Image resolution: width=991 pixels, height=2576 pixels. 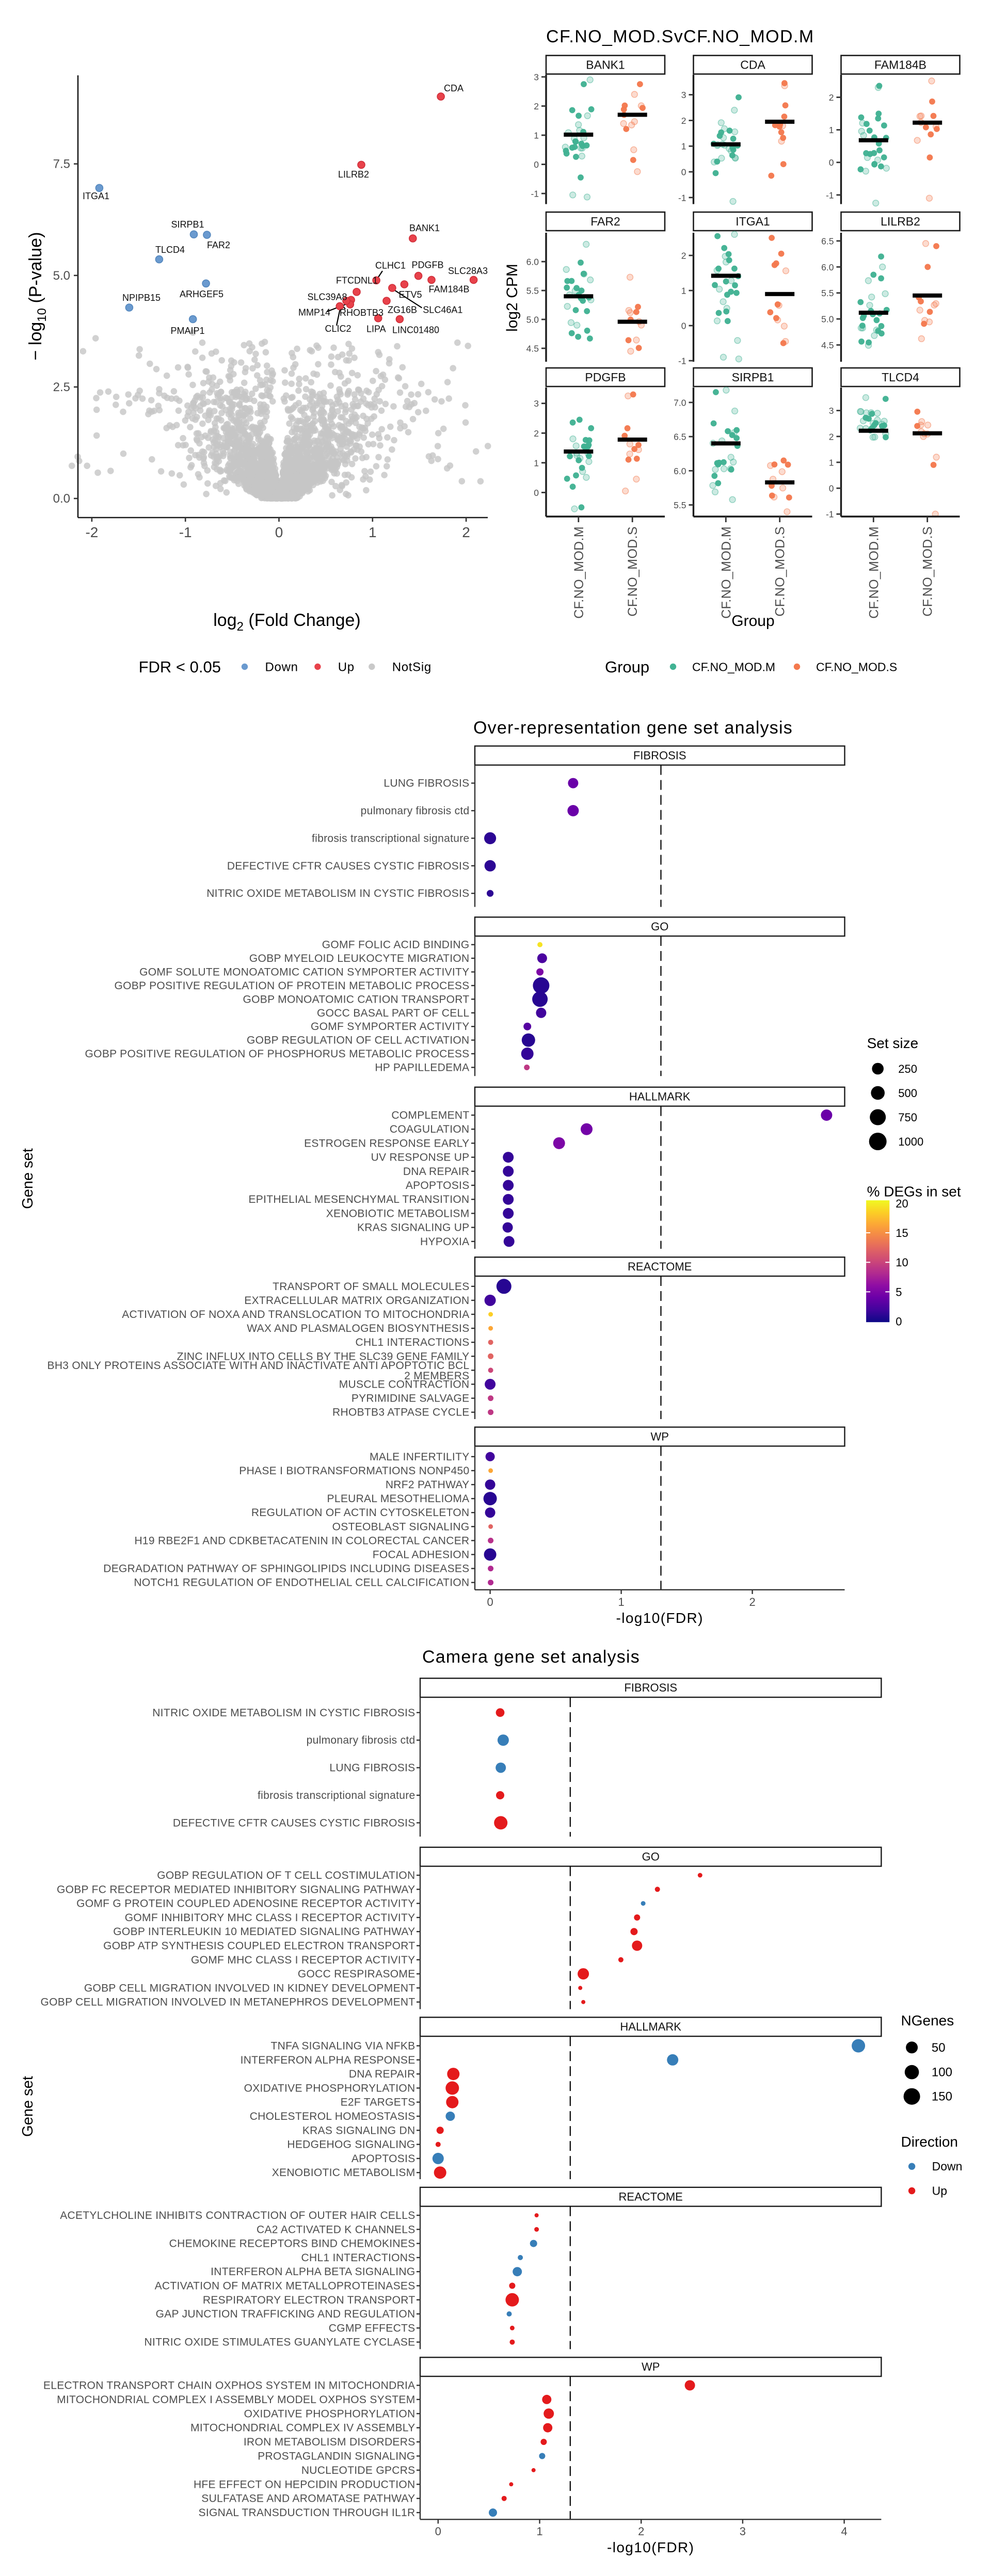 I want to click on svg-text: NotSig, so click(x=411, y=668).